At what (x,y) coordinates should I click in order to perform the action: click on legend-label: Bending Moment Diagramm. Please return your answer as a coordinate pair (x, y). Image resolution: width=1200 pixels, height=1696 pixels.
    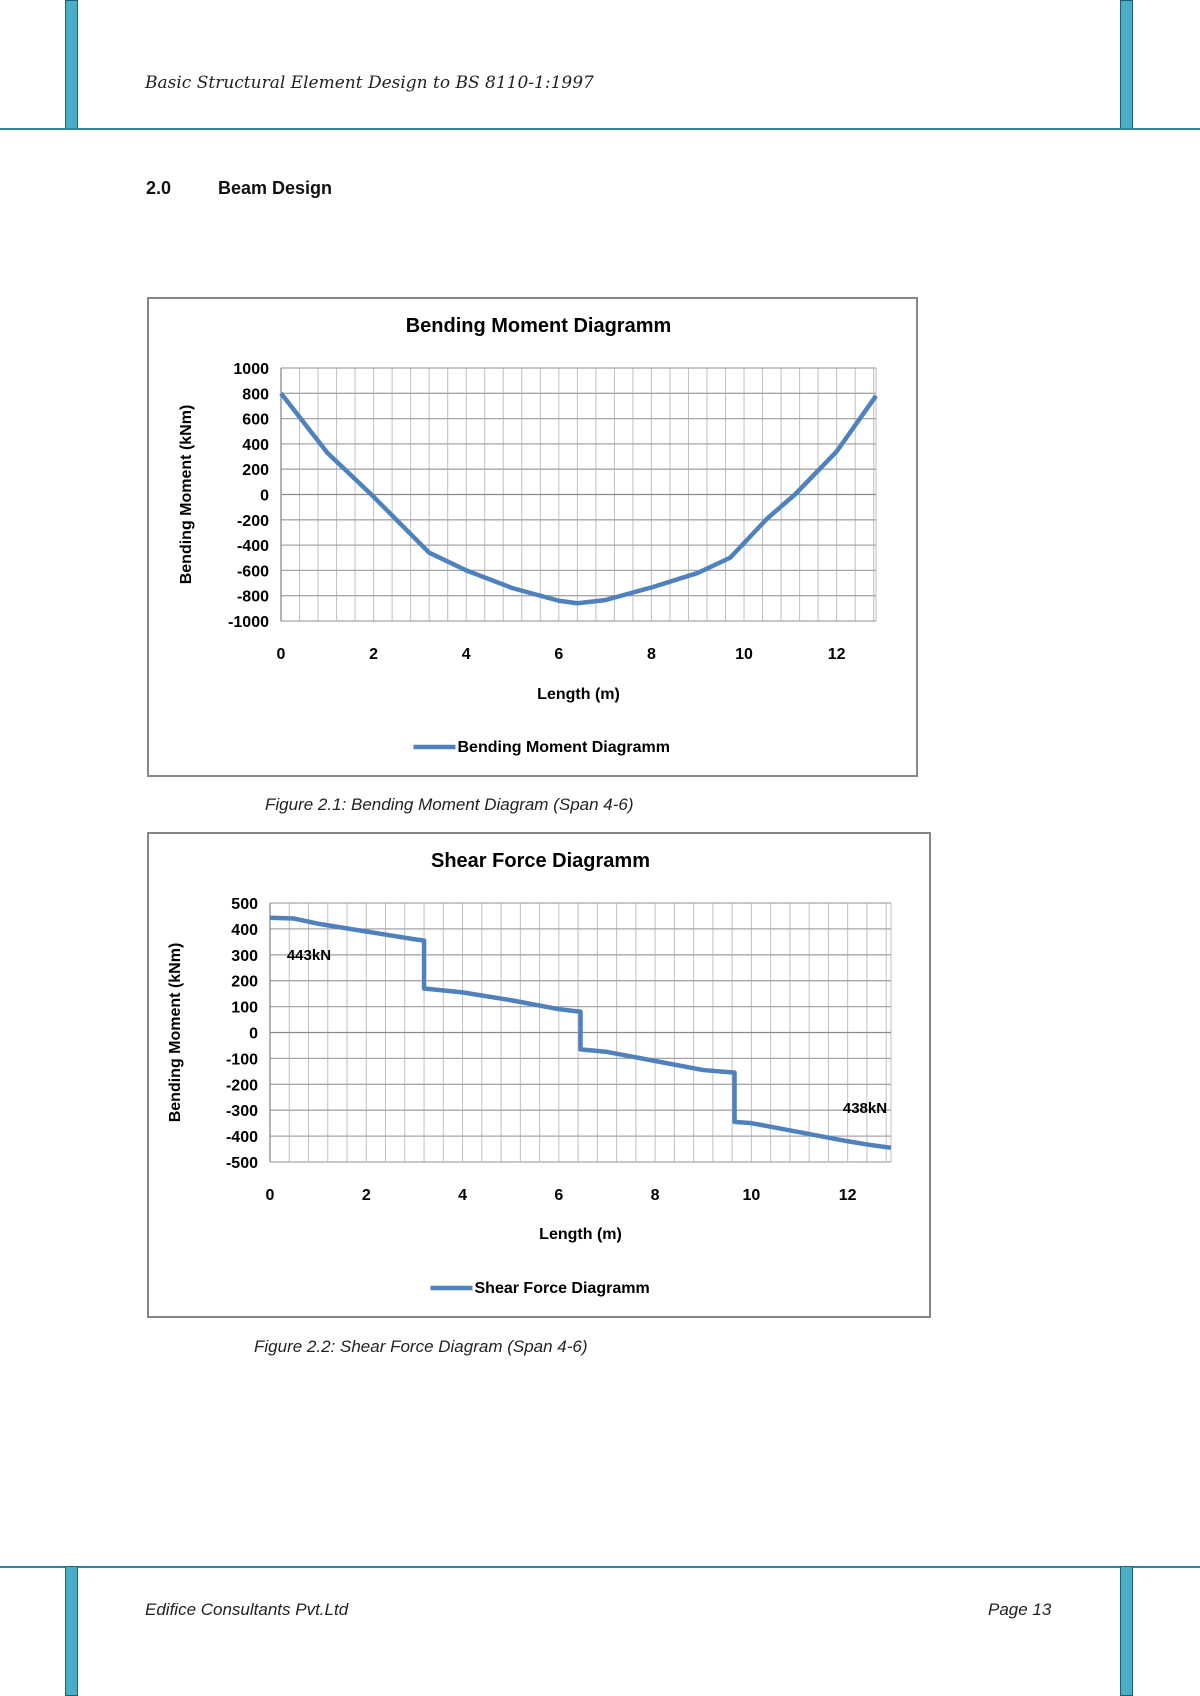
    Looking at the image, I should click on (564, 747).